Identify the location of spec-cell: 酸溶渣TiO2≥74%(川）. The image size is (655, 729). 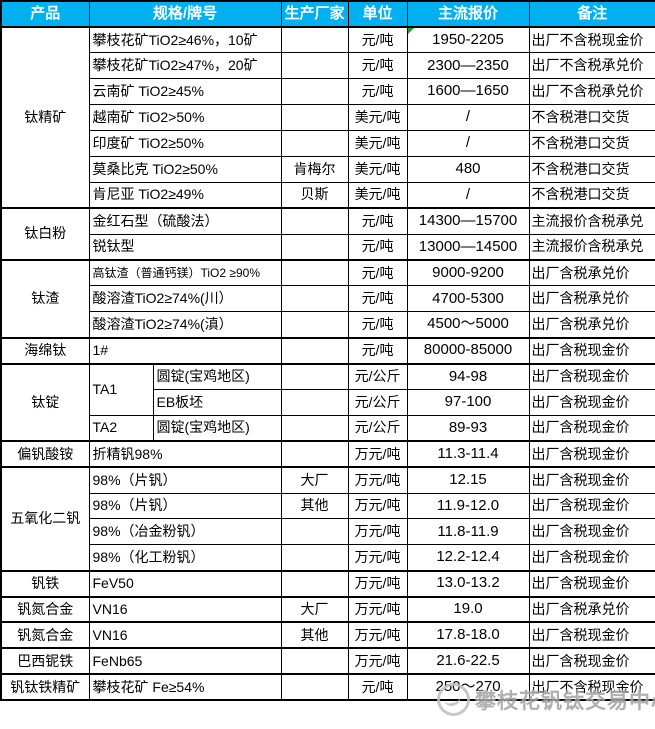
(185, 299).